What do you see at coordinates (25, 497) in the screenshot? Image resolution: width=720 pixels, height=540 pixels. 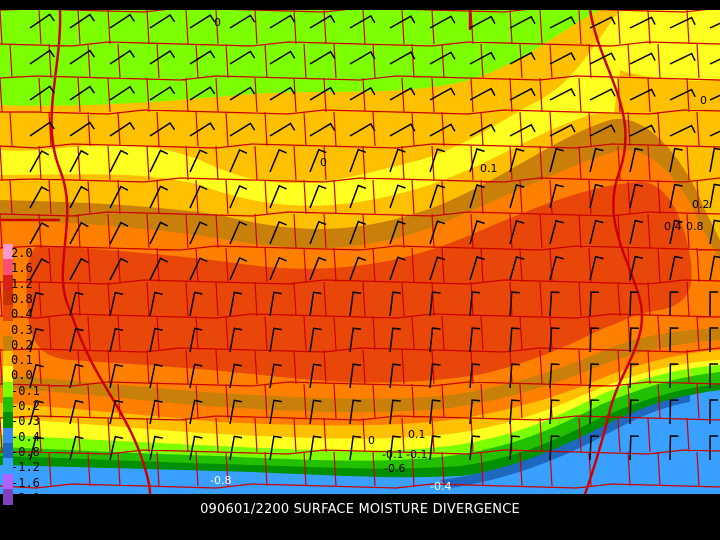 I see `legend-label: -2.0` at bounding box center [25, 497].